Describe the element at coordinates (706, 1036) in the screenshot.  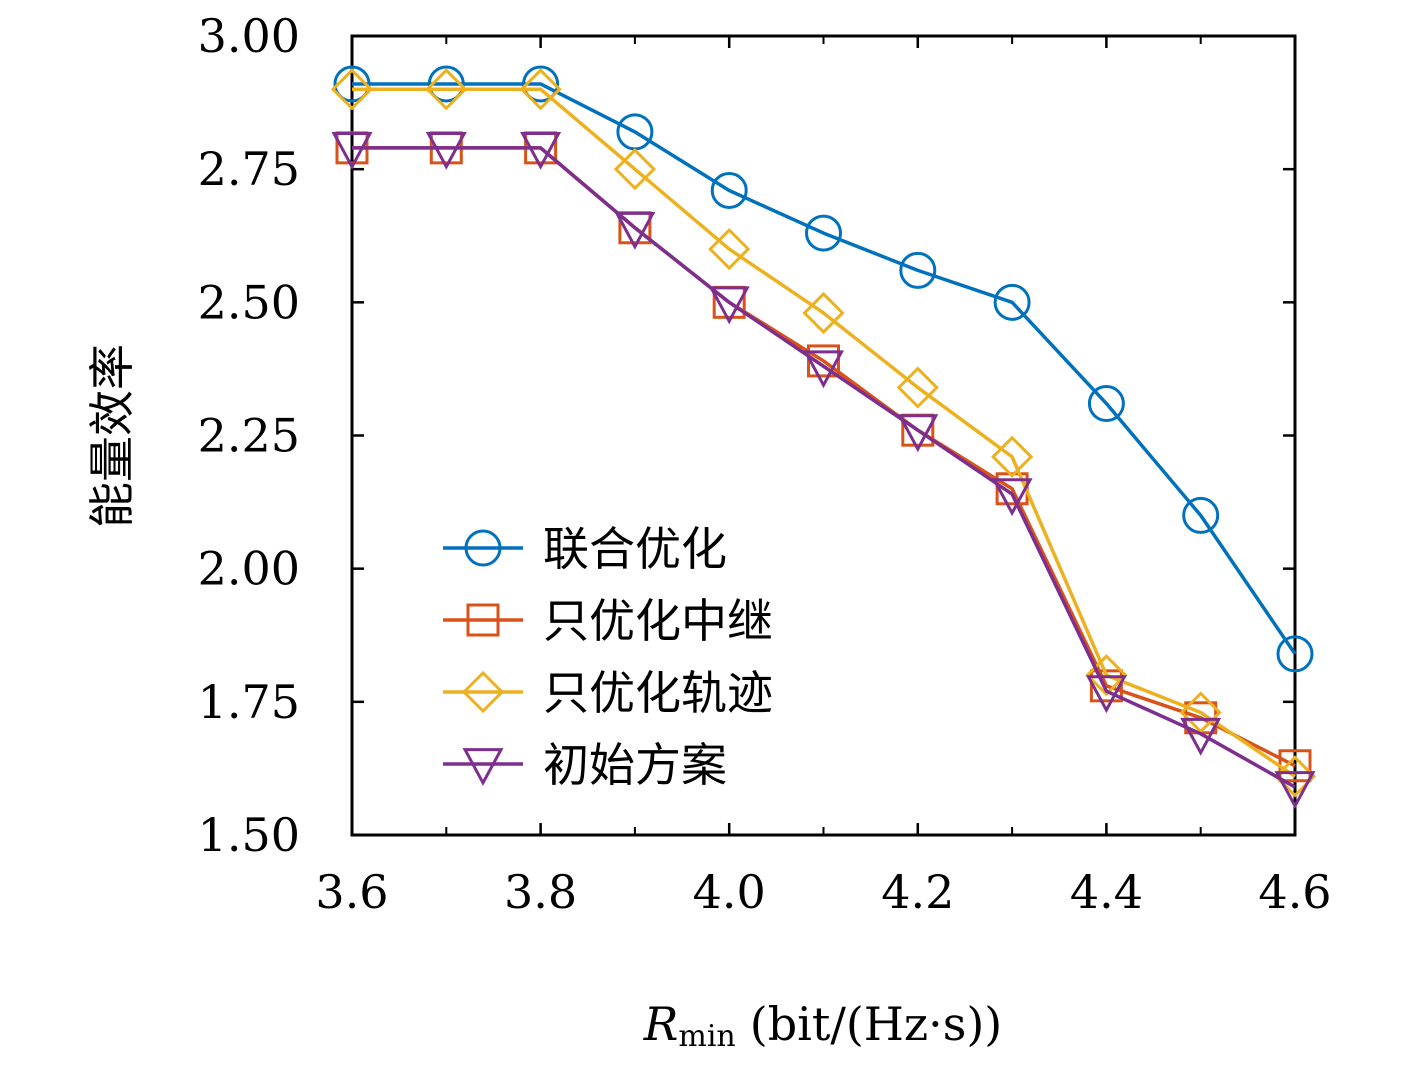
I see `x-axis-label-subscript: min` at that location.